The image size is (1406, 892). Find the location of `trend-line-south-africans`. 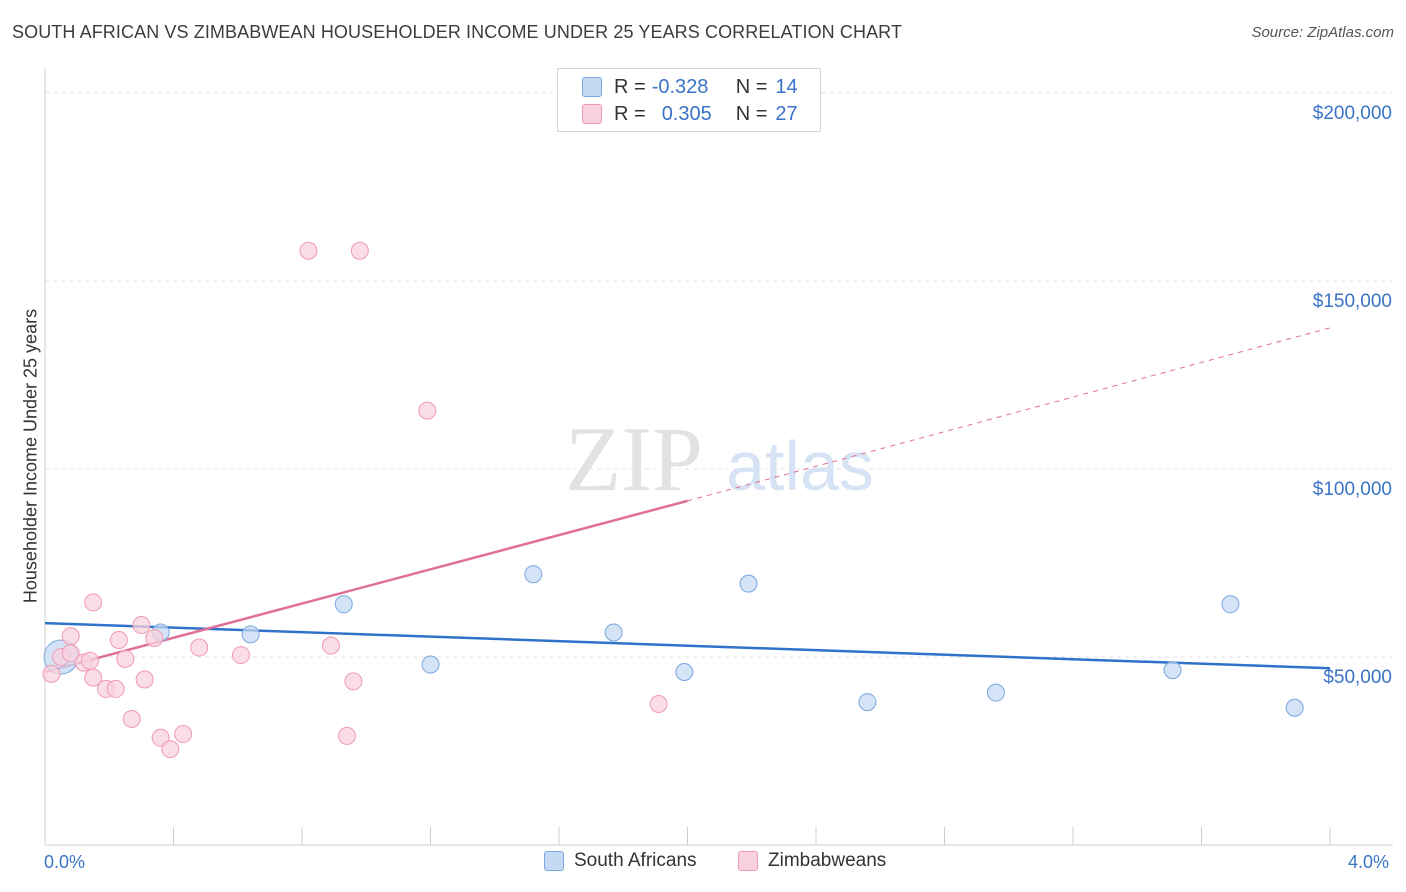

trend-line-south-africans is located at coordinates (687, 645).